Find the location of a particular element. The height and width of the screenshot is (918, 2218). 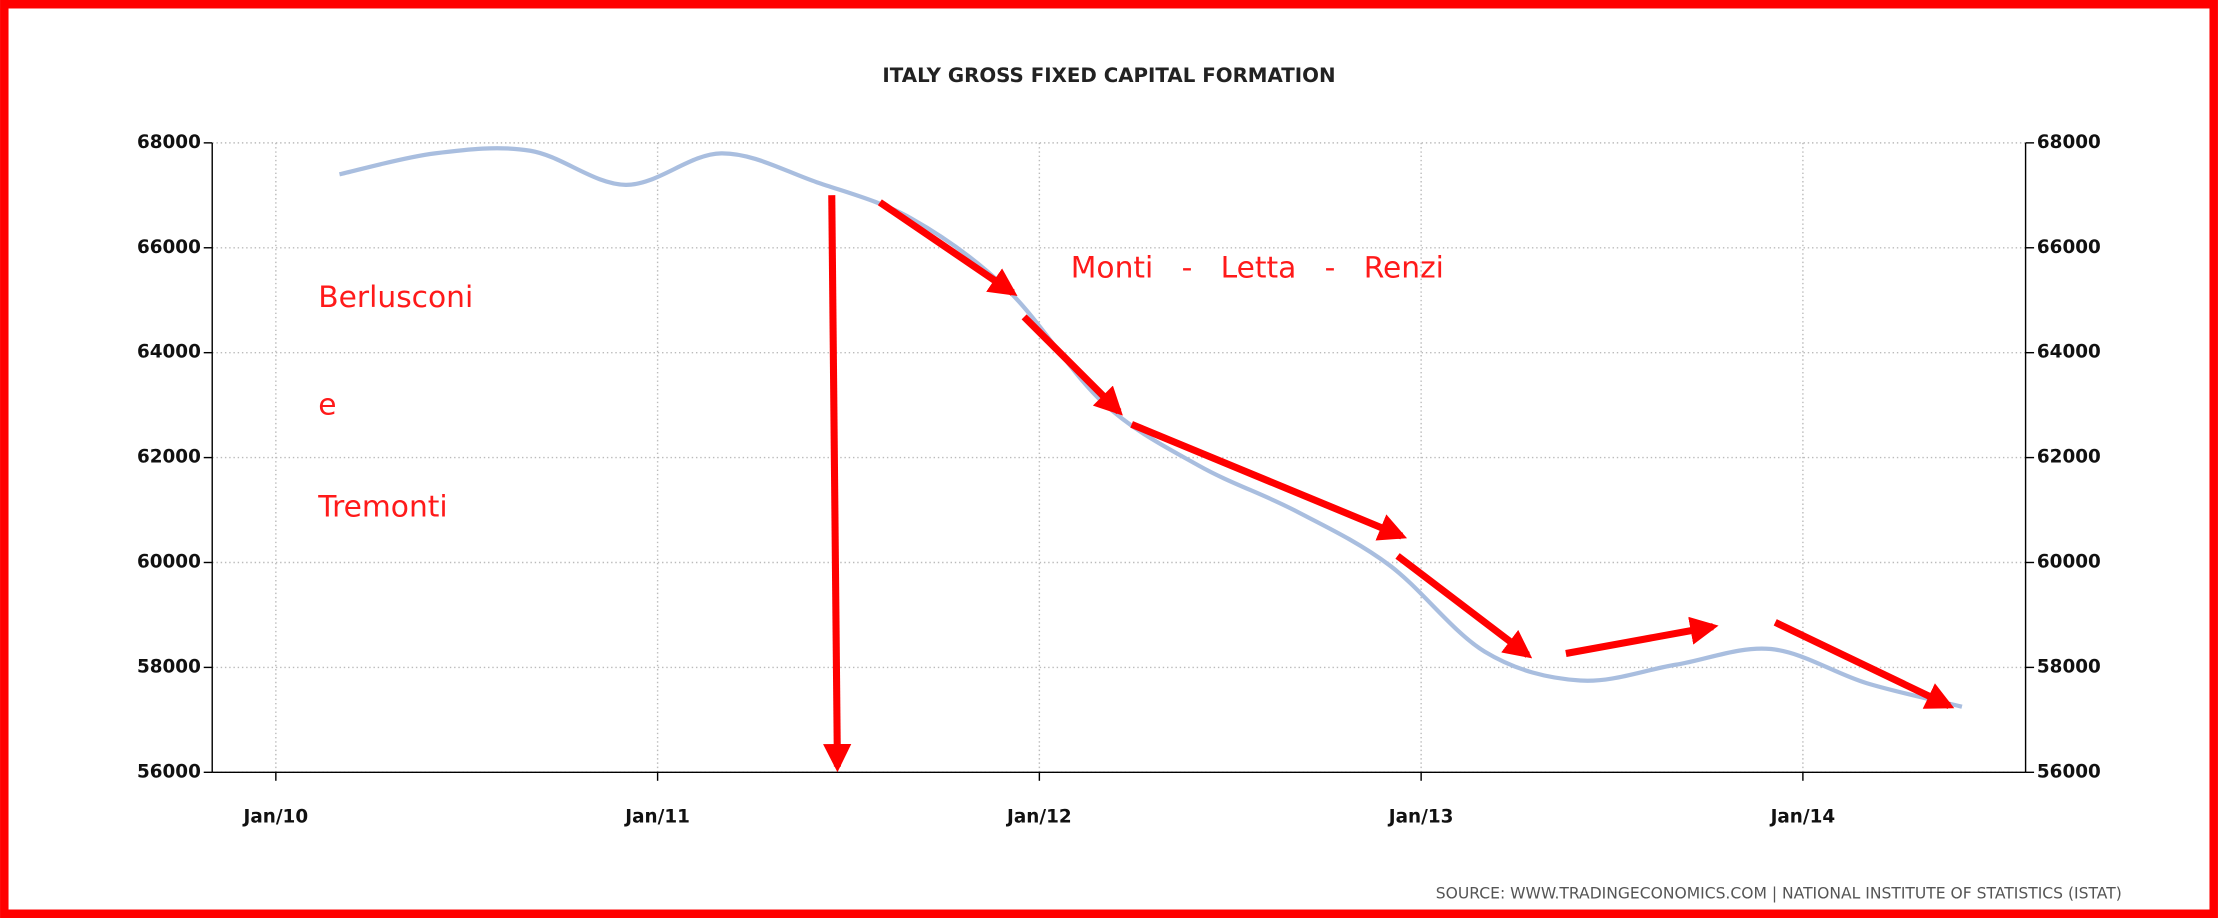

y2-tick-label: 56000 is located at coordinates (2069, 771).